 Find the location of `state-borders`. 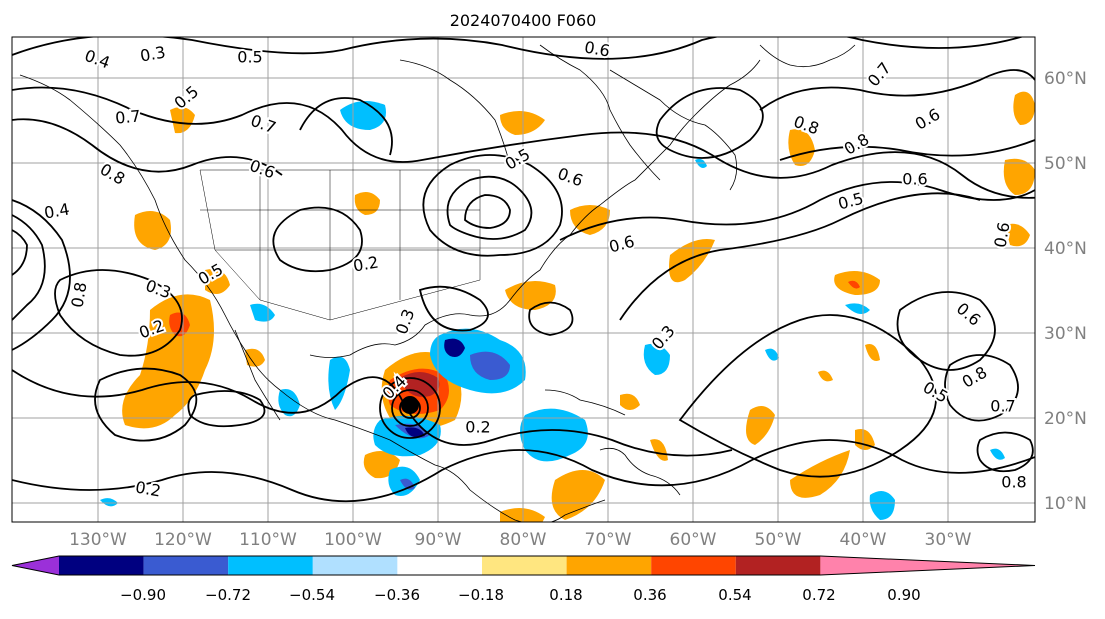

state-borders is located at coordinates (340, 245).